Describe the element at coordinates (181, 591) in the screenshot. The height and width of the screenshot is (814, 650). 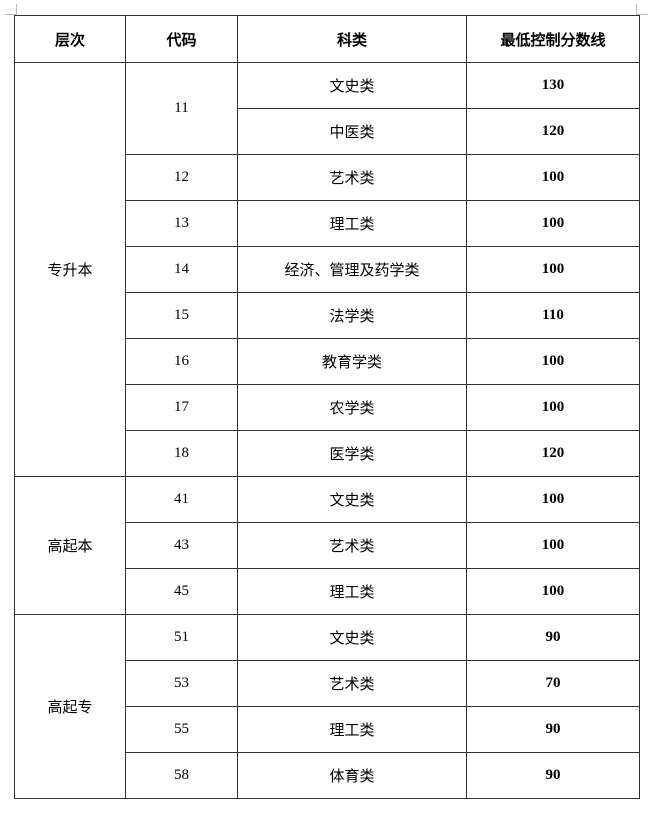
I see `code-cell: 45` at that location.